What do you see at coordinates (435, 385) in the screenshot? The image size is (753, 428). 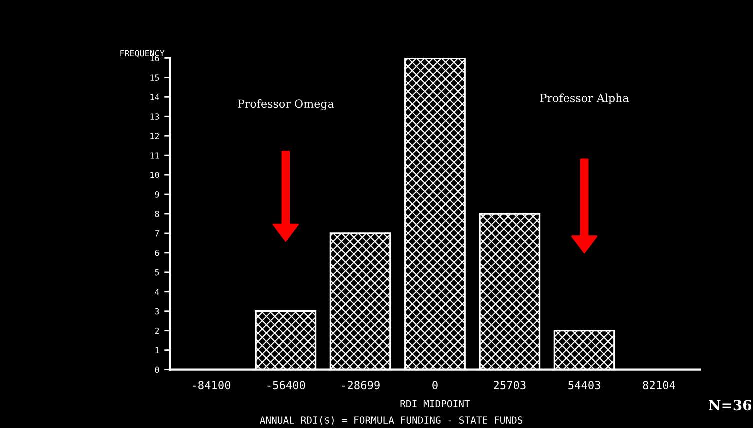 I see `x-tick-label: 0` at bounding box center [435, 385].